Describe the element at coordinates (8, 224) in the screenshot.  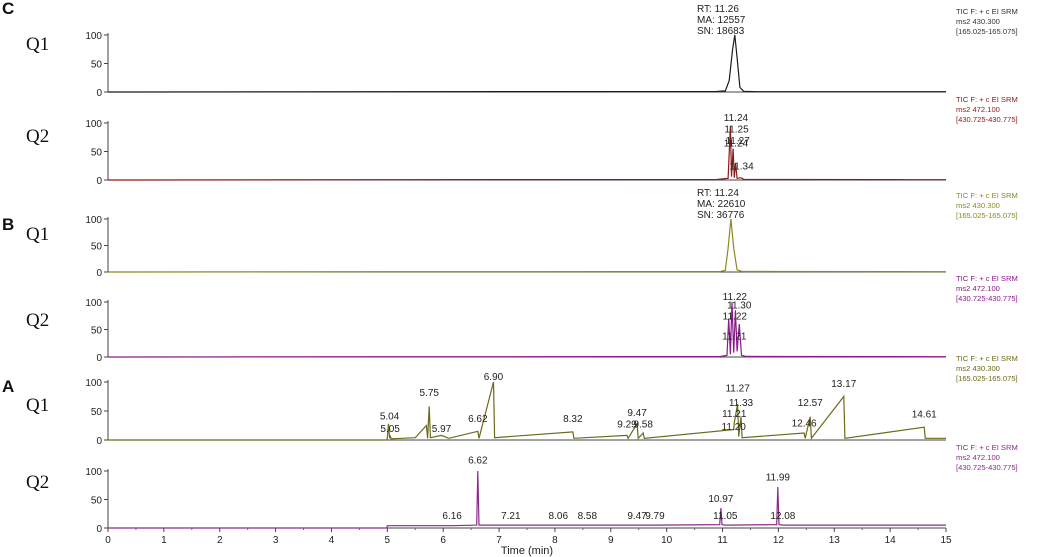
I see `section-letter-b: B` at that location.